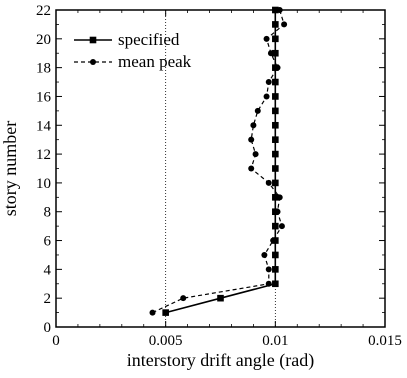 The width and height of the screenshot is (407, 378). I want to click on y-tick-label-3: 6, so click(48, 242).